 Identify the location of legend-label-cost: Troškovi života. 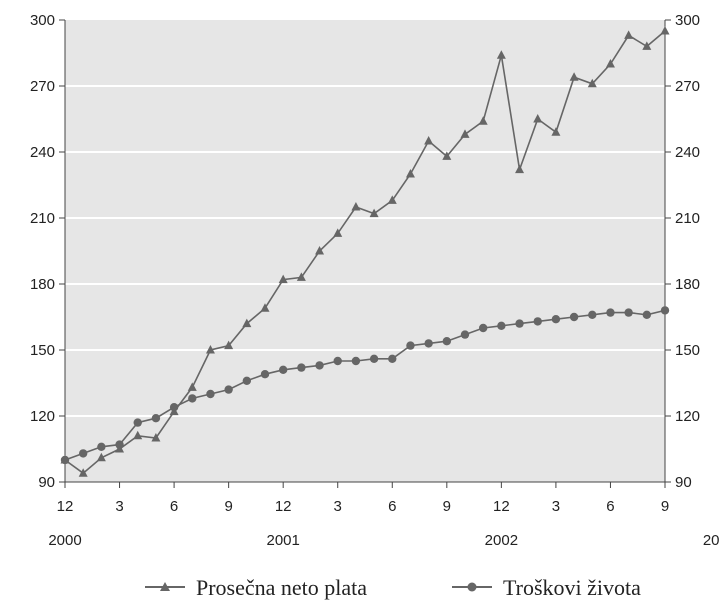
(572, 587).